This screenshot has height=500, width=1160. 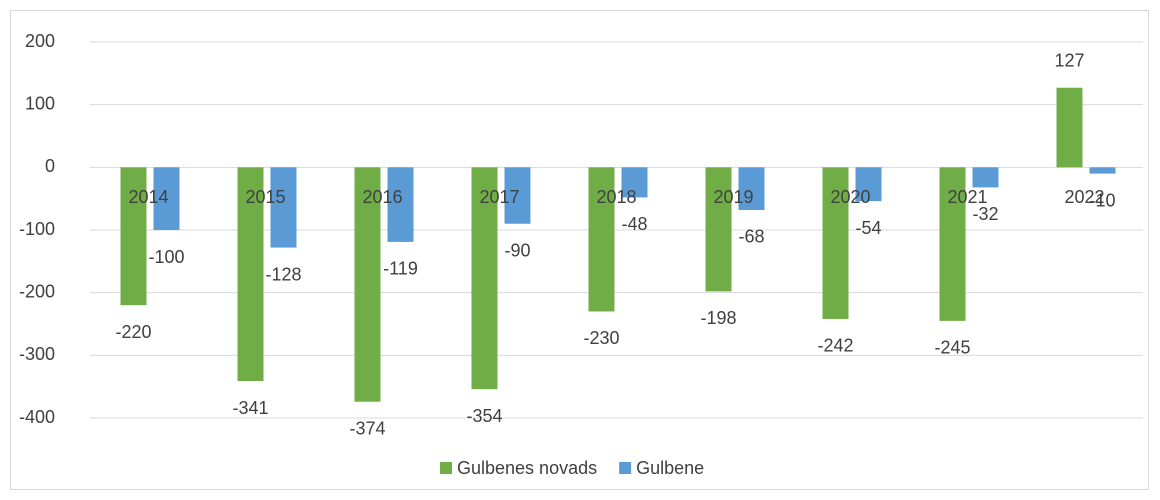 I want to click on value-label: -100, so click(x=166, y=257).